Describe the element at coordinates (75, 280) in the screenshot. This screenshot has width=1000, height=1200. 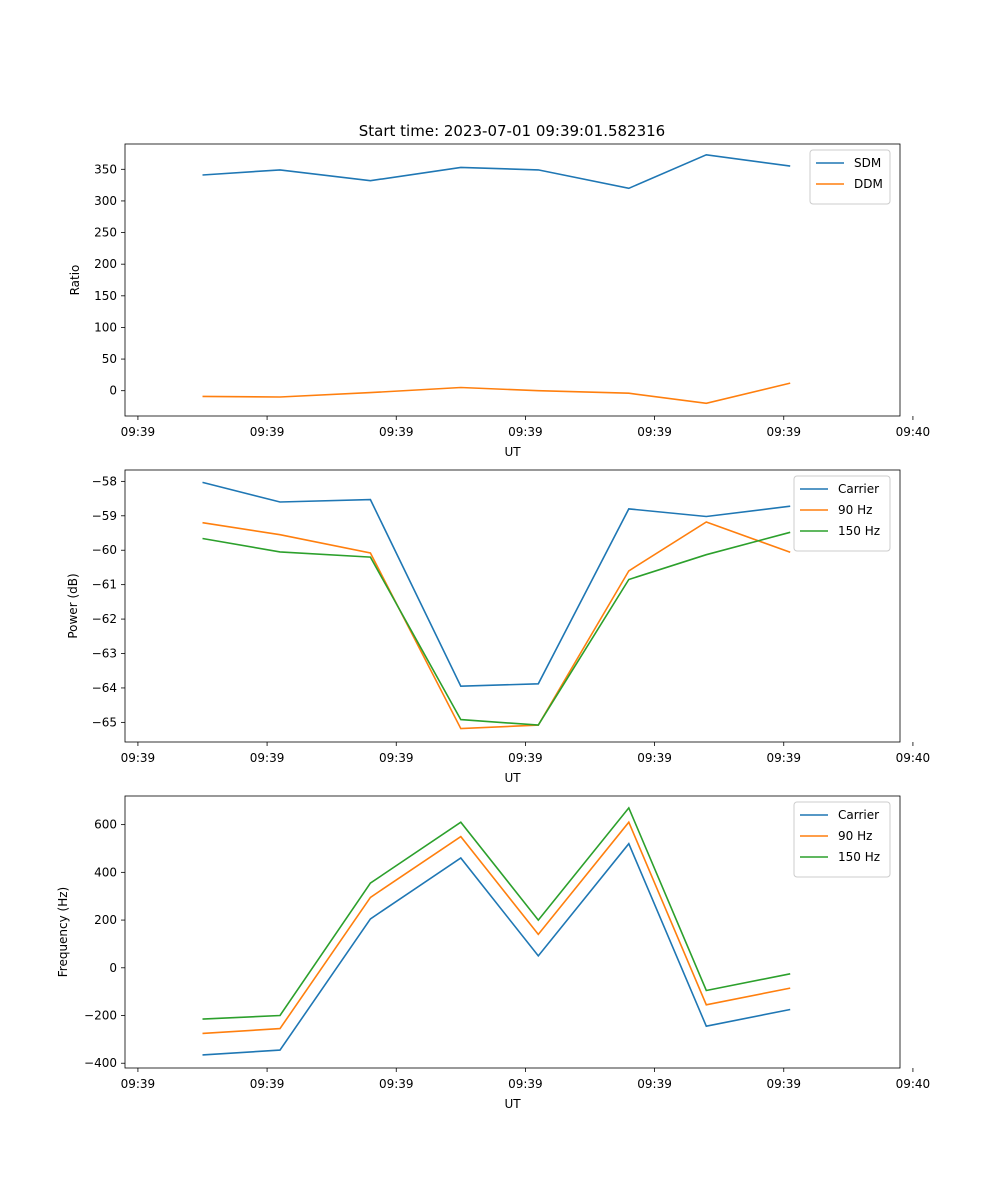
I see `y-axis-label: Ratio` at that location.